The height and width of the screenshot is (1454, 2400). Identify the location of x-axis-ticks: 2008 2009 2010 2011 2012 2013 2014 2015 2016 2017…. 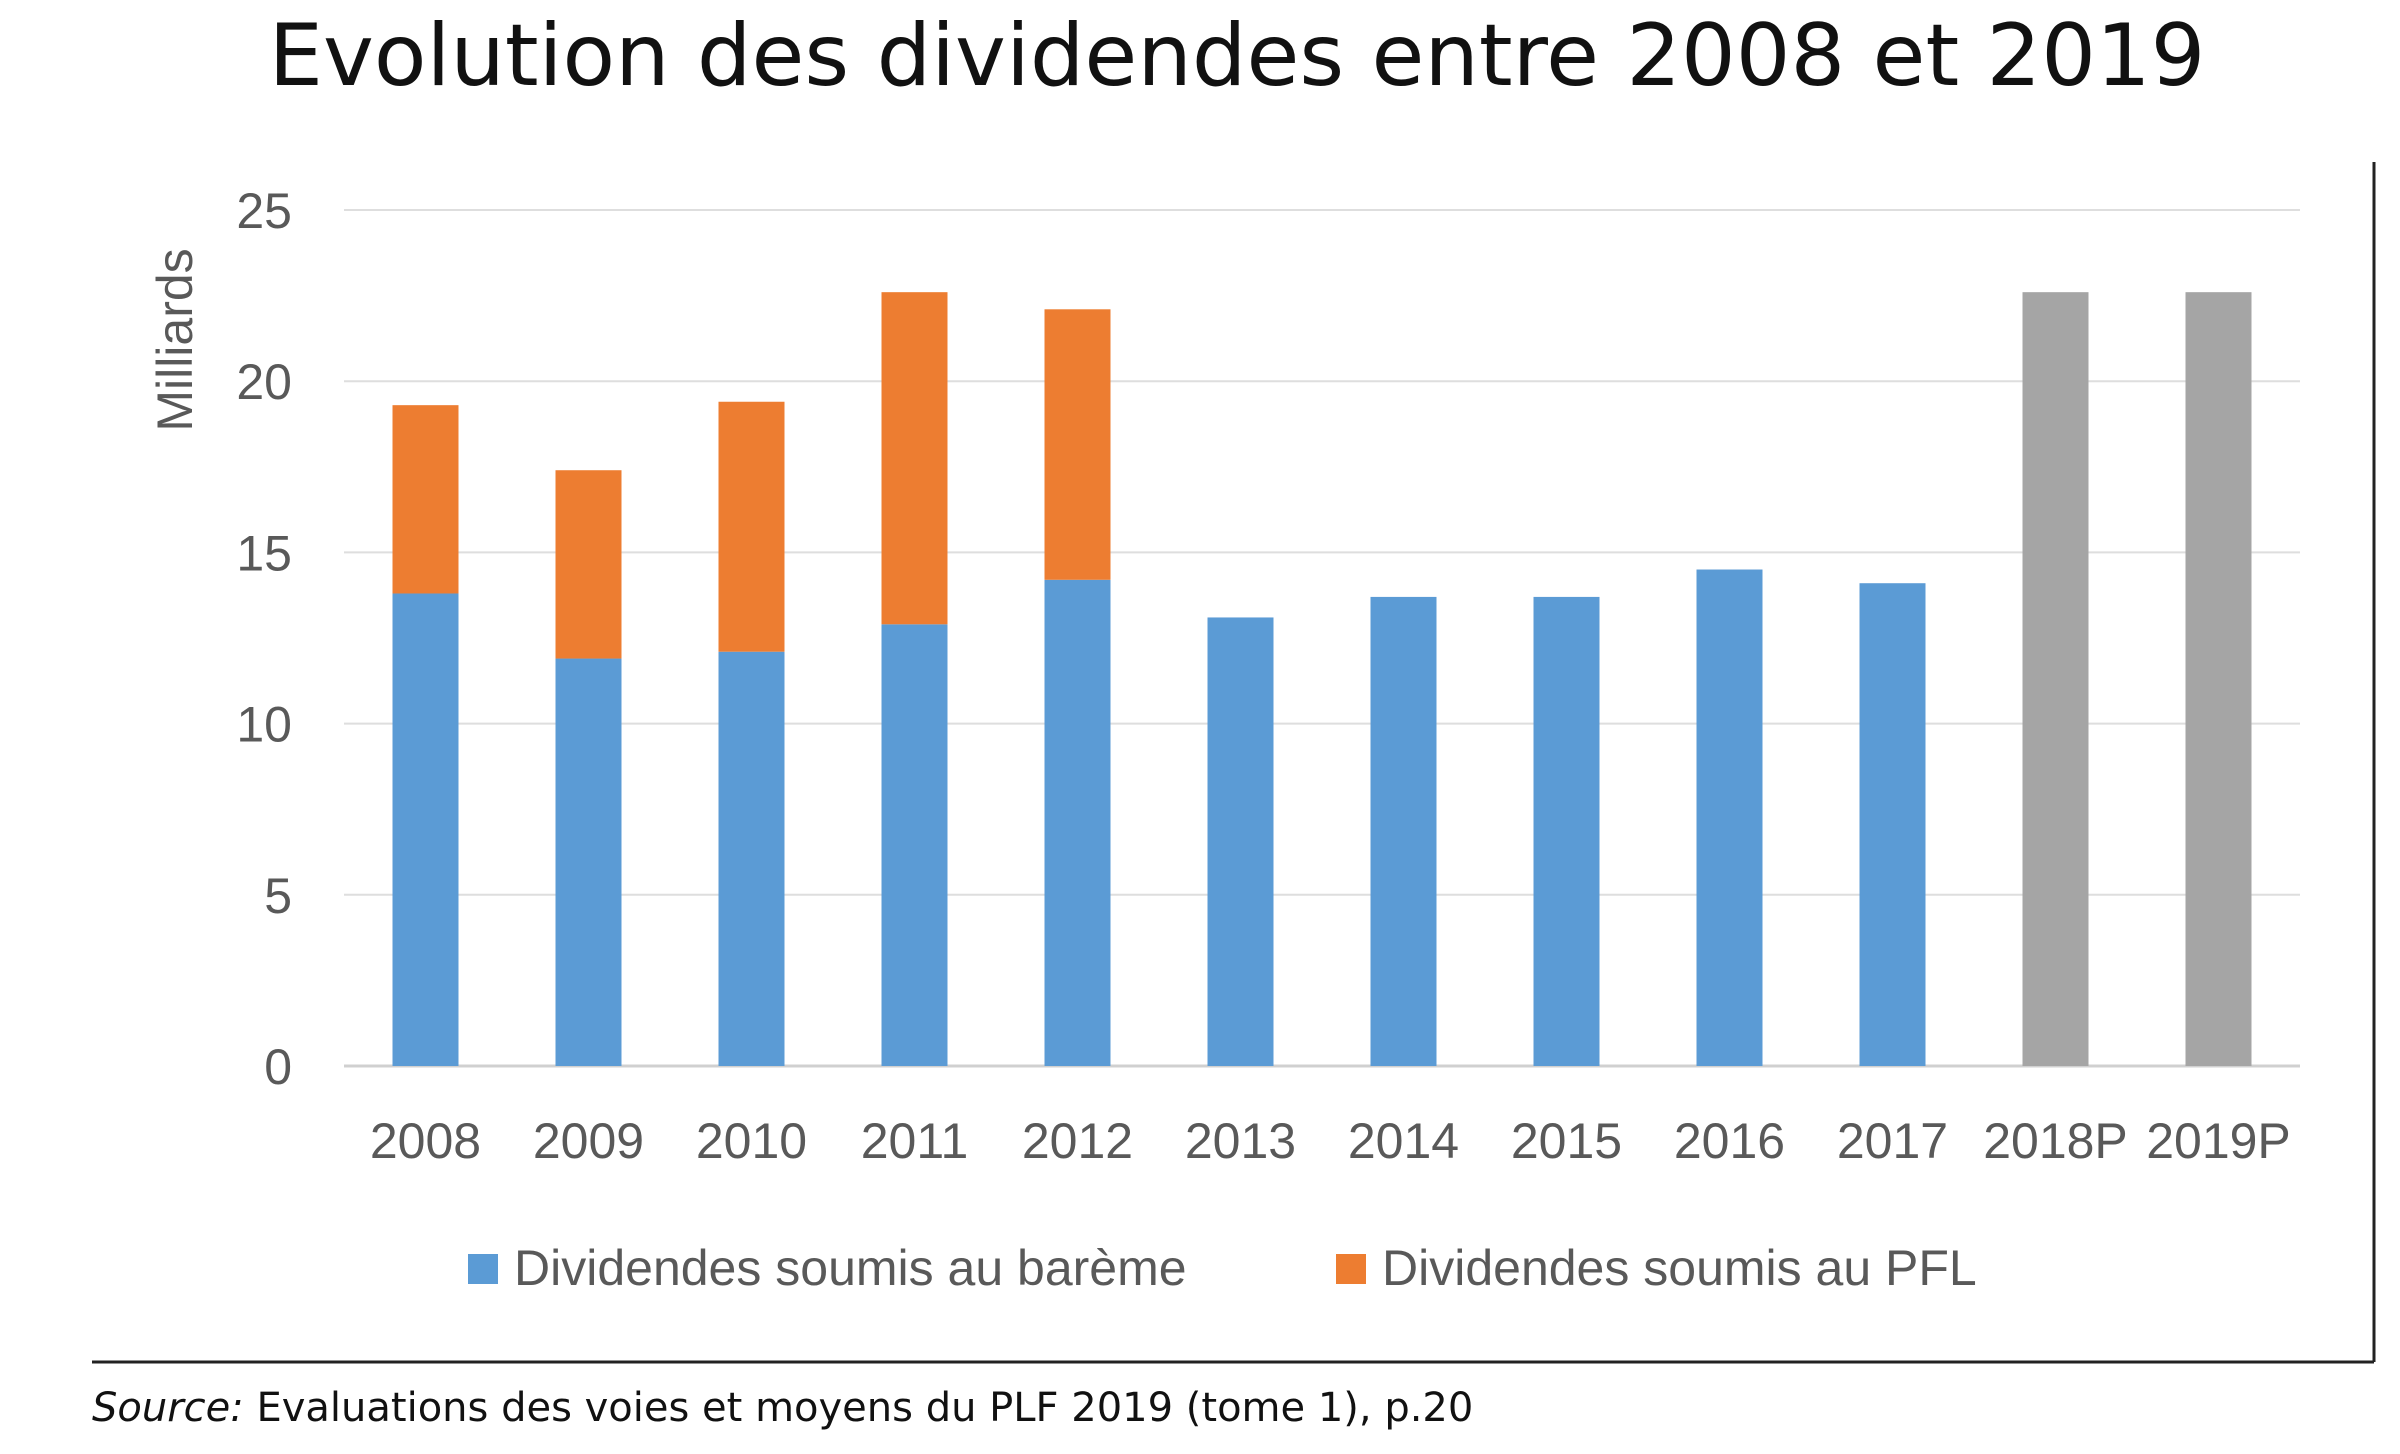
(1330, 1141).